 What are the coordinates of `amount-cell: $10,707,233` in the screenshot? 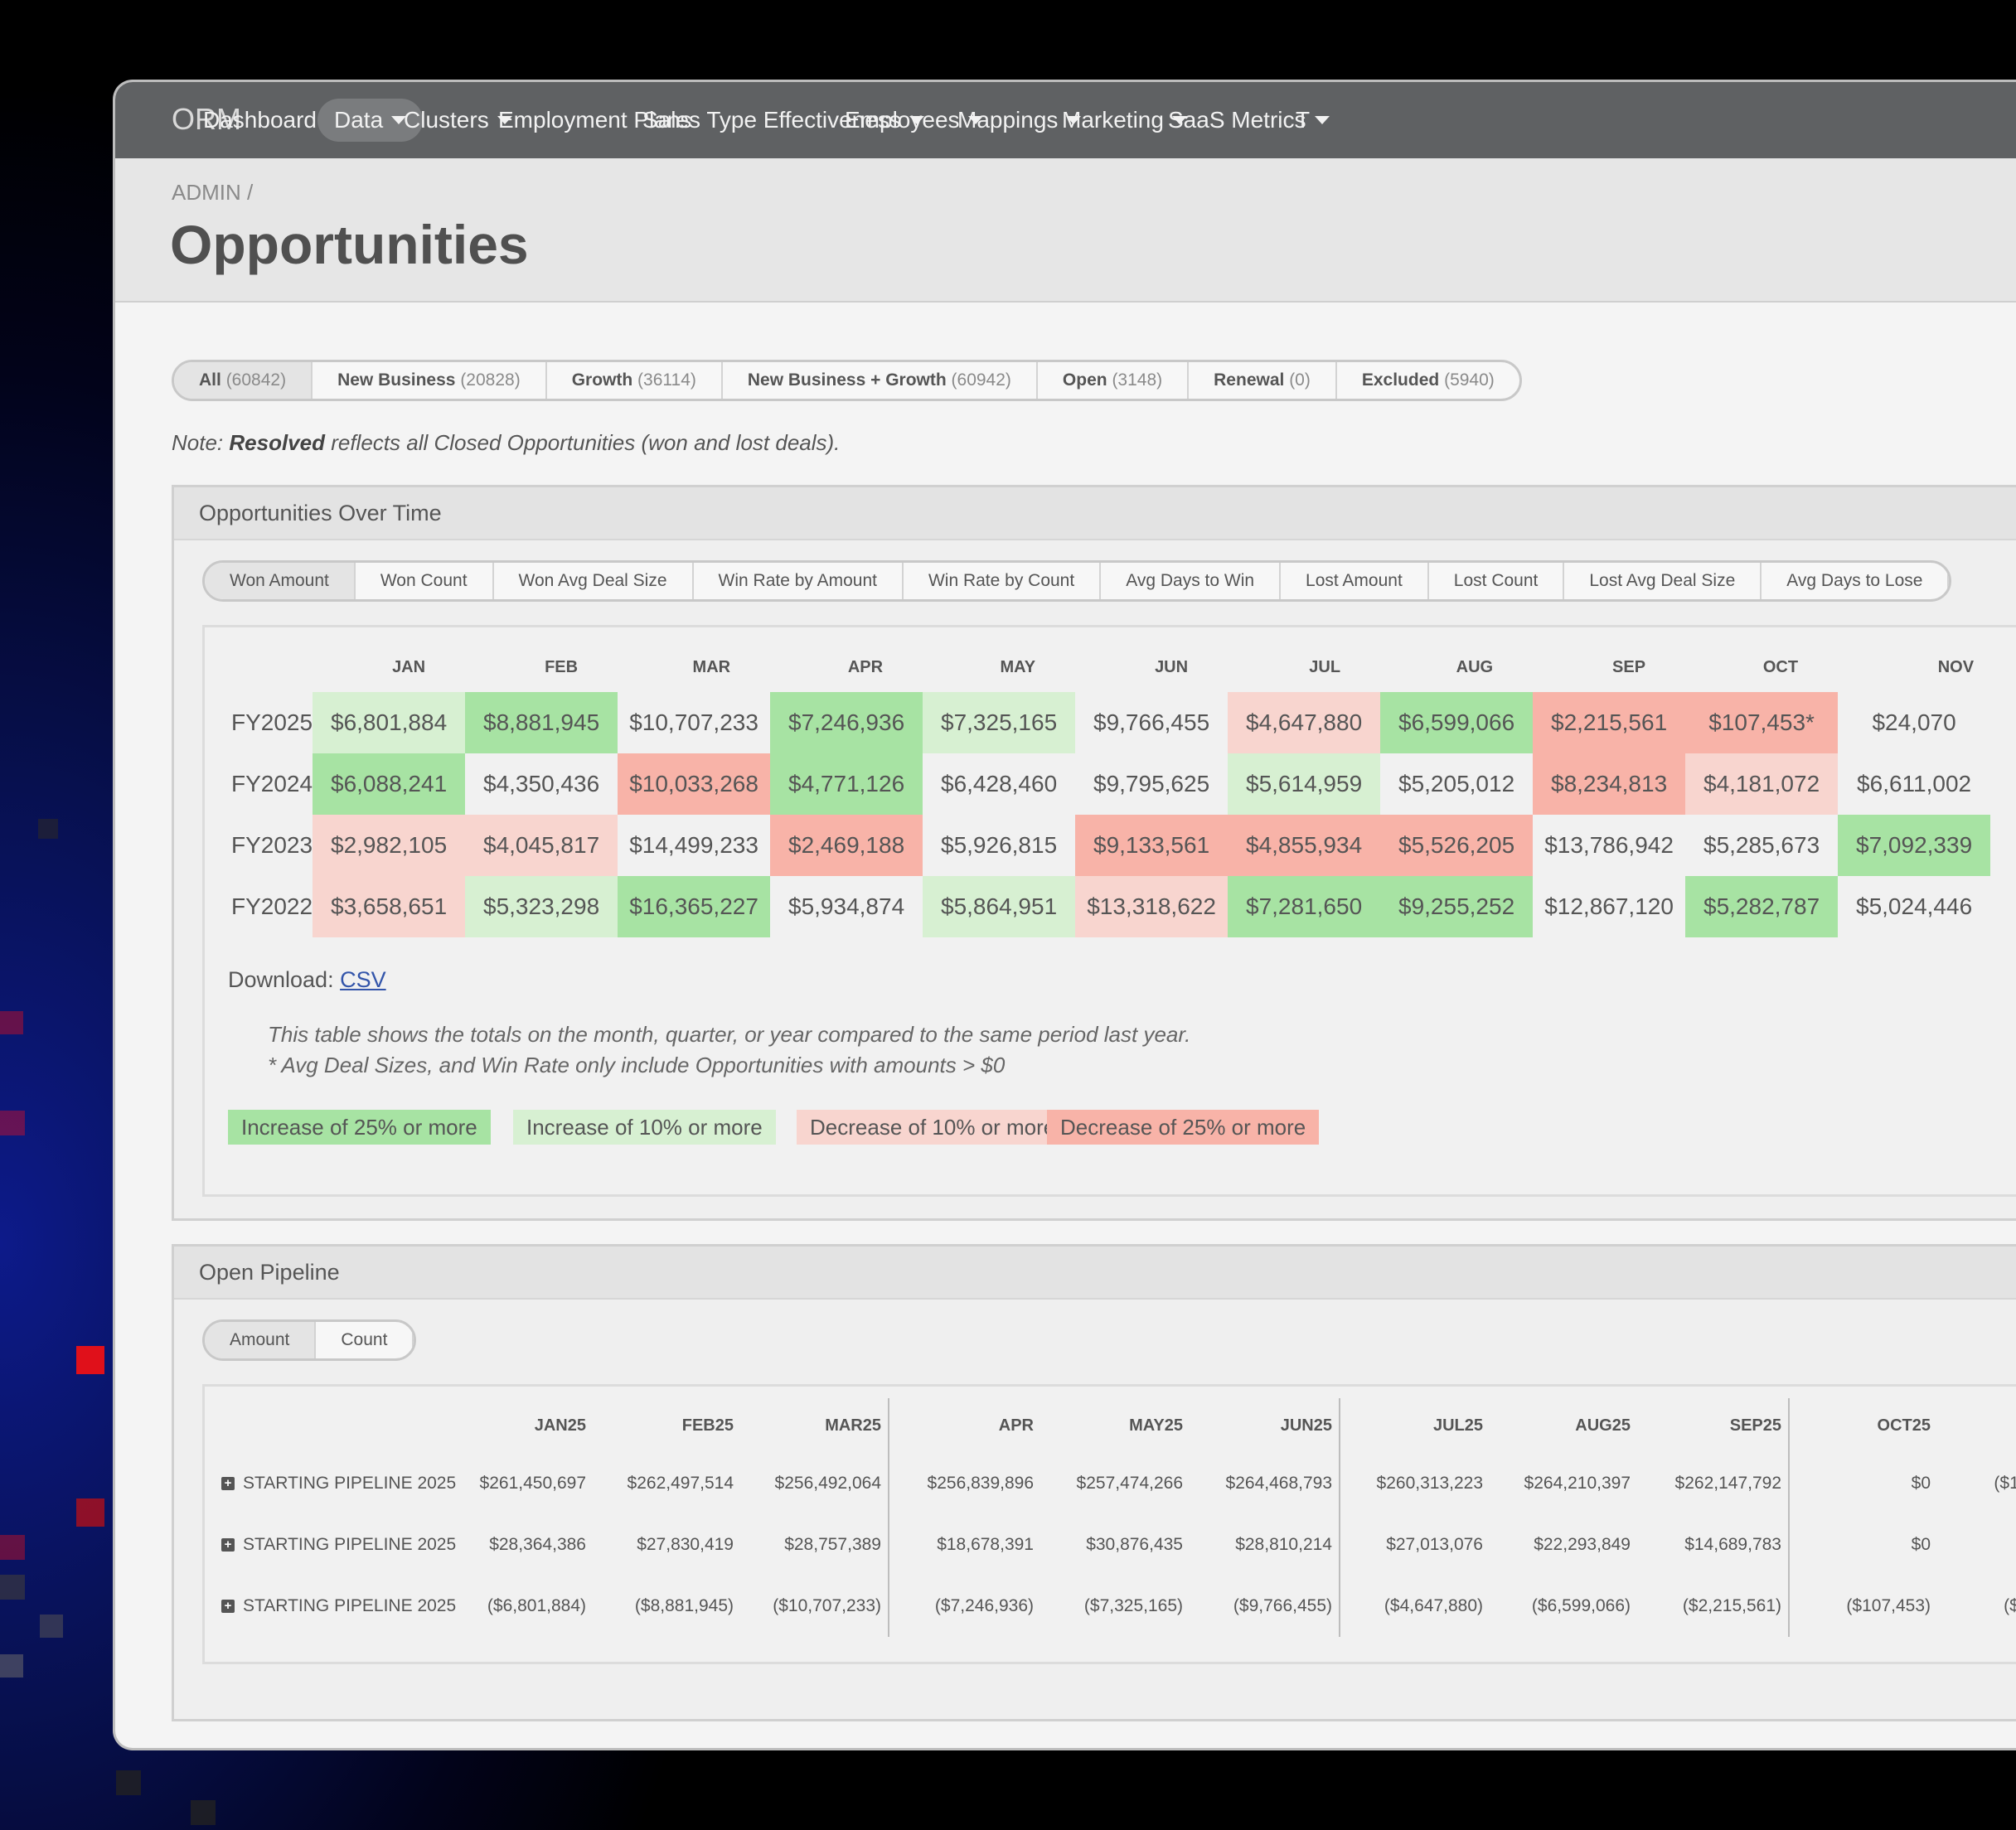 It's located at (693, 722).